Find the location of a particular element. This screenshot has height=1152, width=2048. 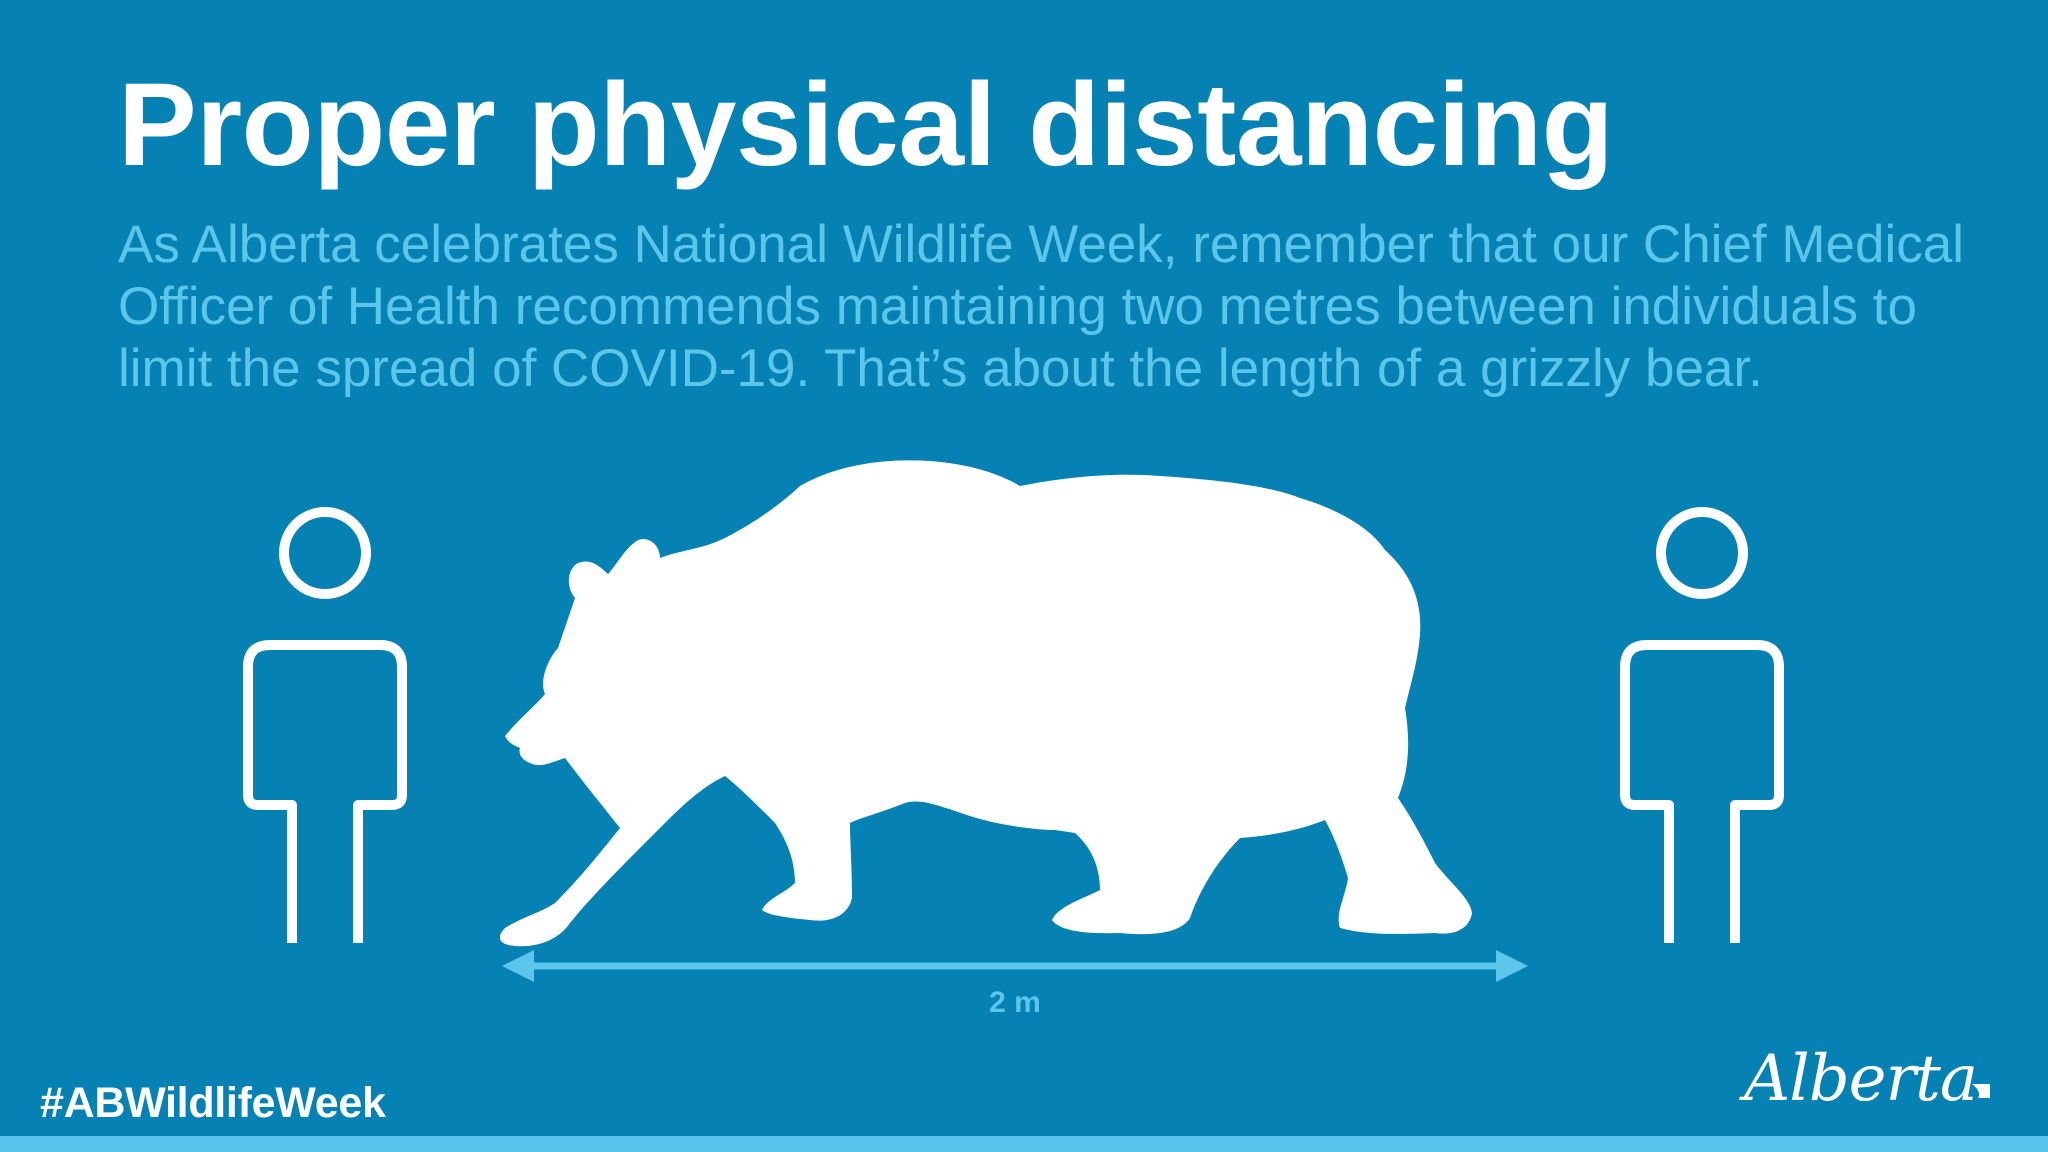

hashtag: #ABWildlifeWeek is located at coordinates (213, 1103).